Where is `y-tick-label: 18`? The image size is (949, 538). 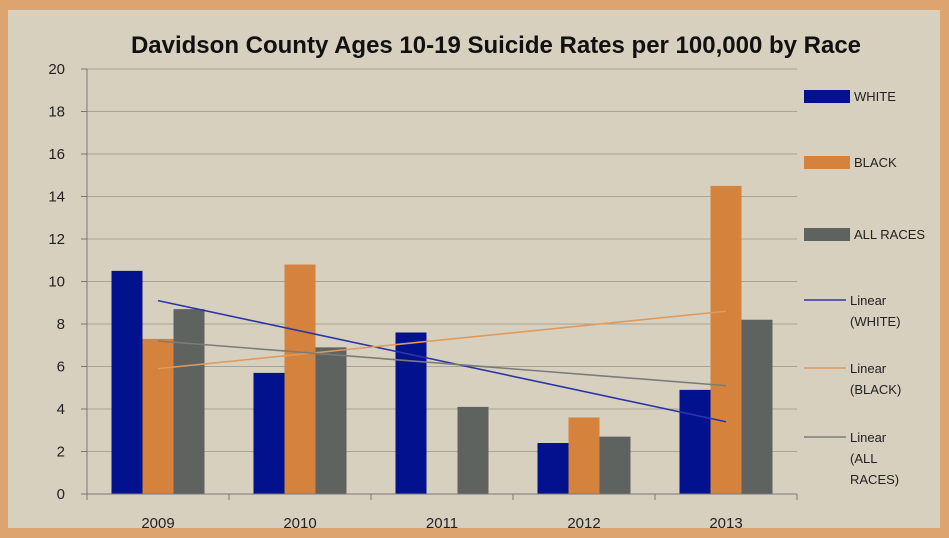
y-tick-label: 18 is located at coordinates (56, 112).